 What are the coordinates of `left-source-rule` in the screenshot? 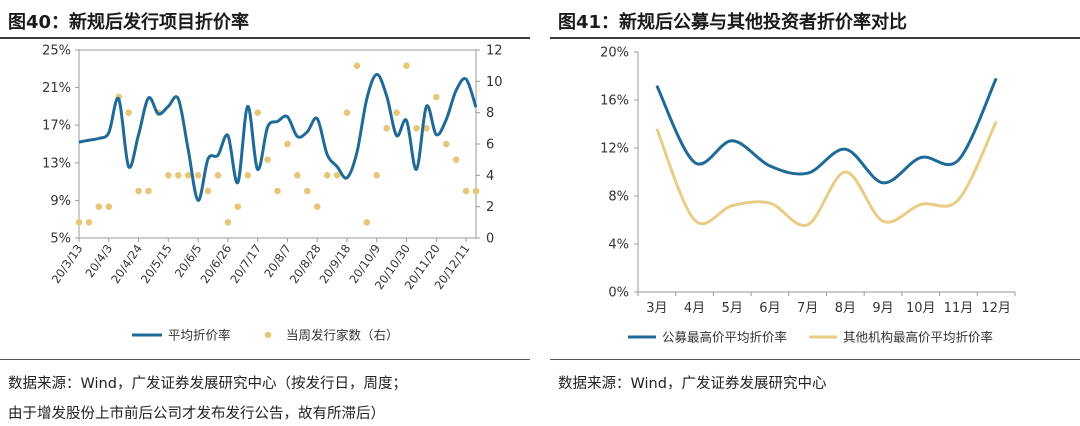 It's located at (265, 359).